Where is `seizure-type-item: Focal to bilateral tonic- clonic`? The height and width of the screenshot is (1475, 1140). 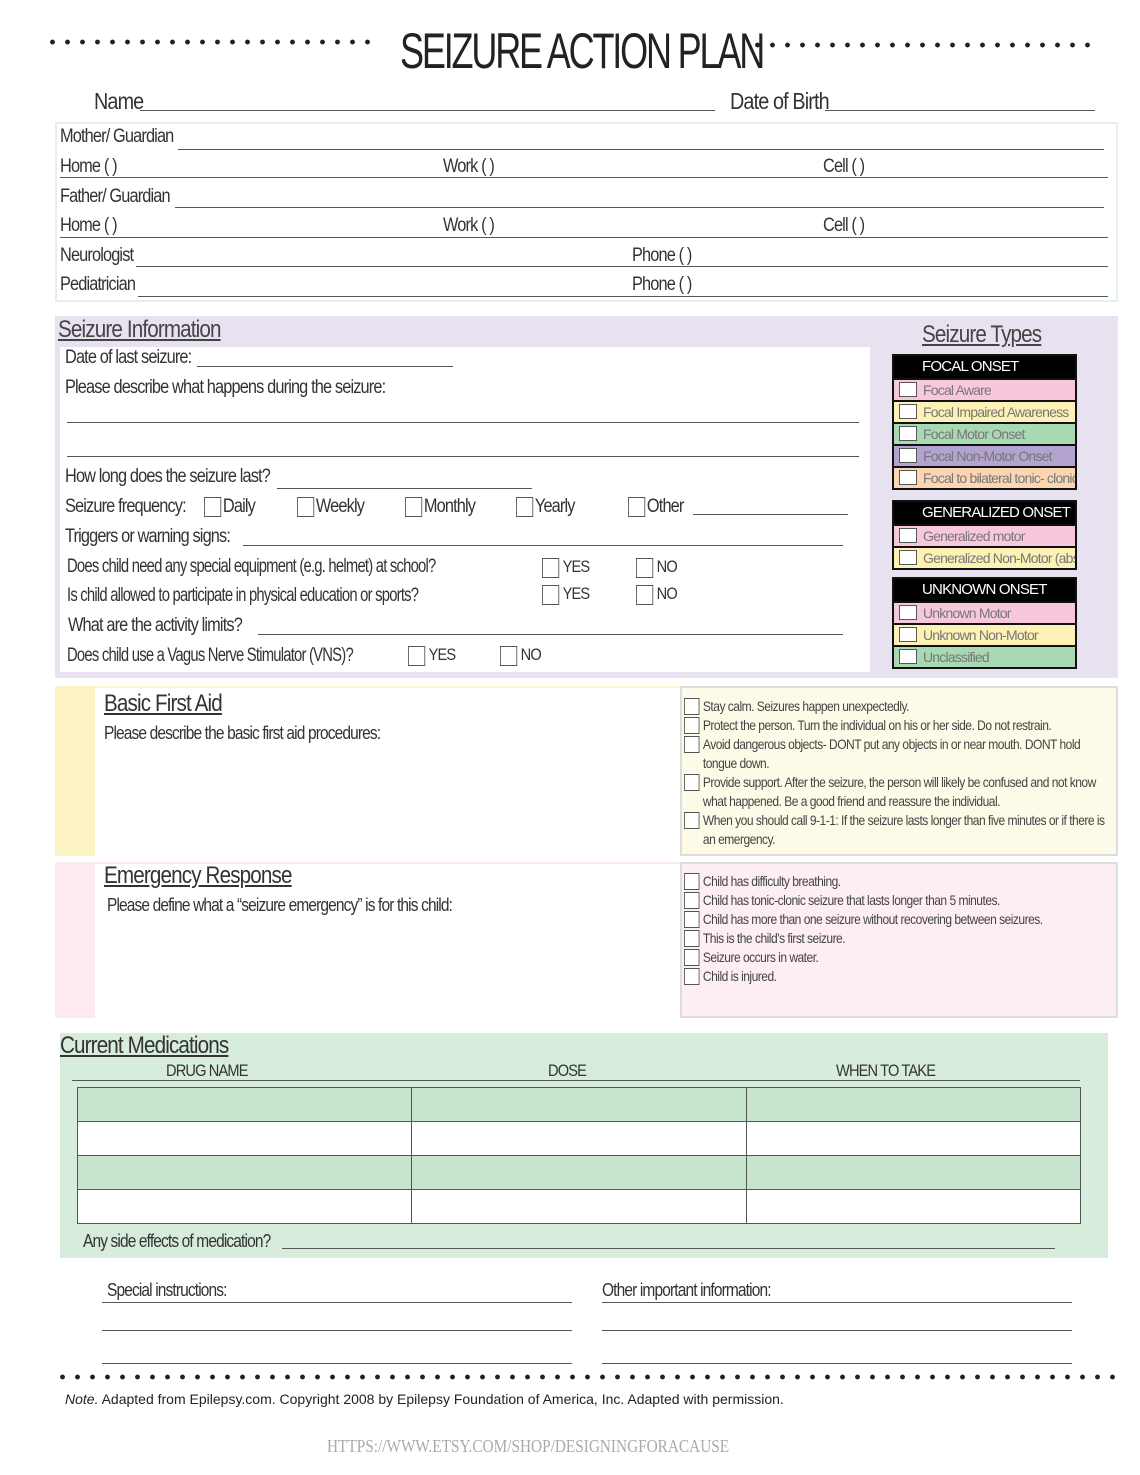
seizure-type-item: Focal to bilateral tonic- clonic is located at coordinates (984, 477).